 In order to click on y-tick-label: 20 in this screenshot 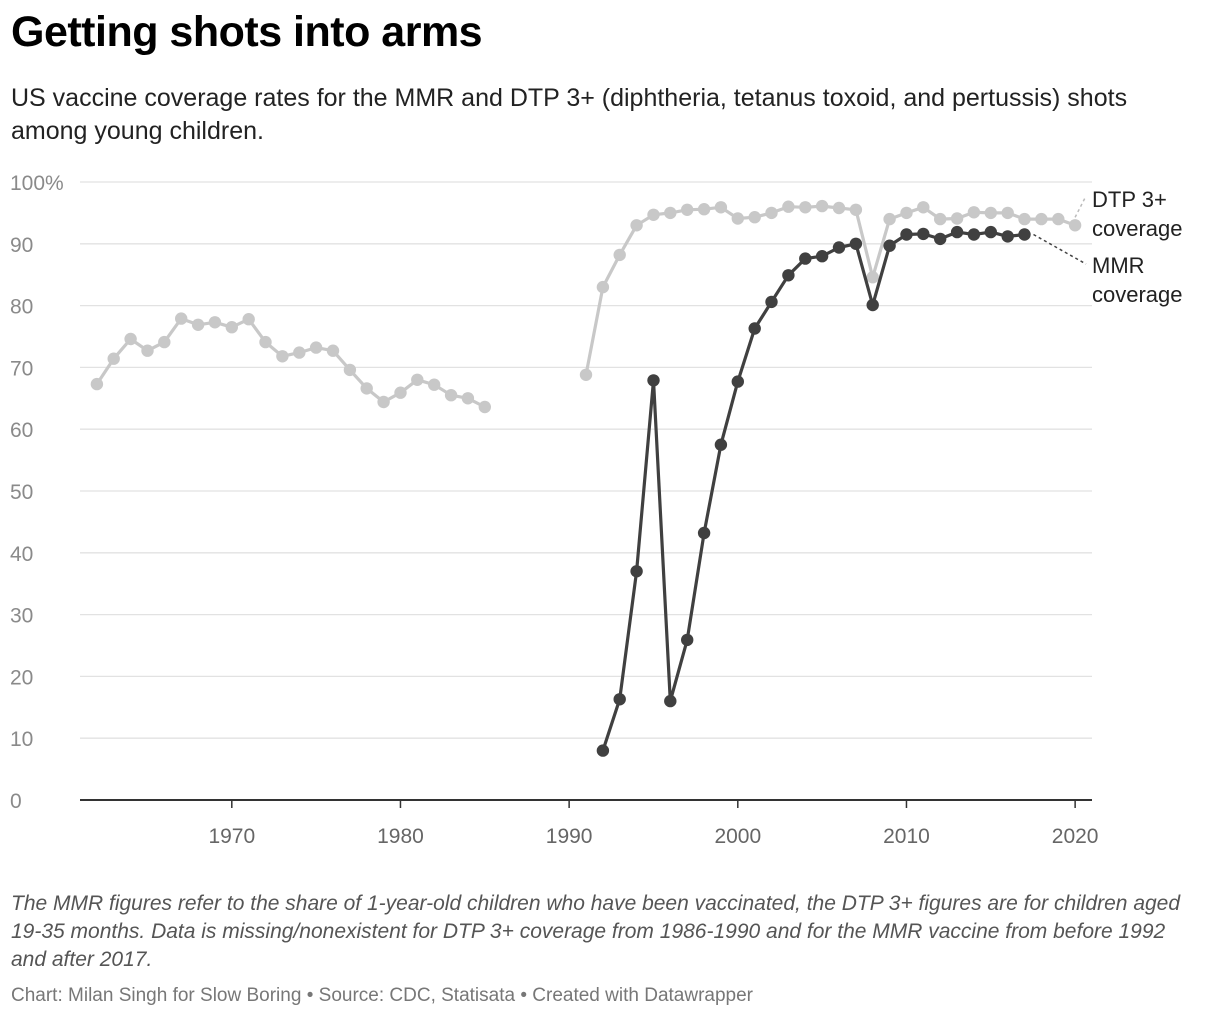, I will do `click(21, 677)`.